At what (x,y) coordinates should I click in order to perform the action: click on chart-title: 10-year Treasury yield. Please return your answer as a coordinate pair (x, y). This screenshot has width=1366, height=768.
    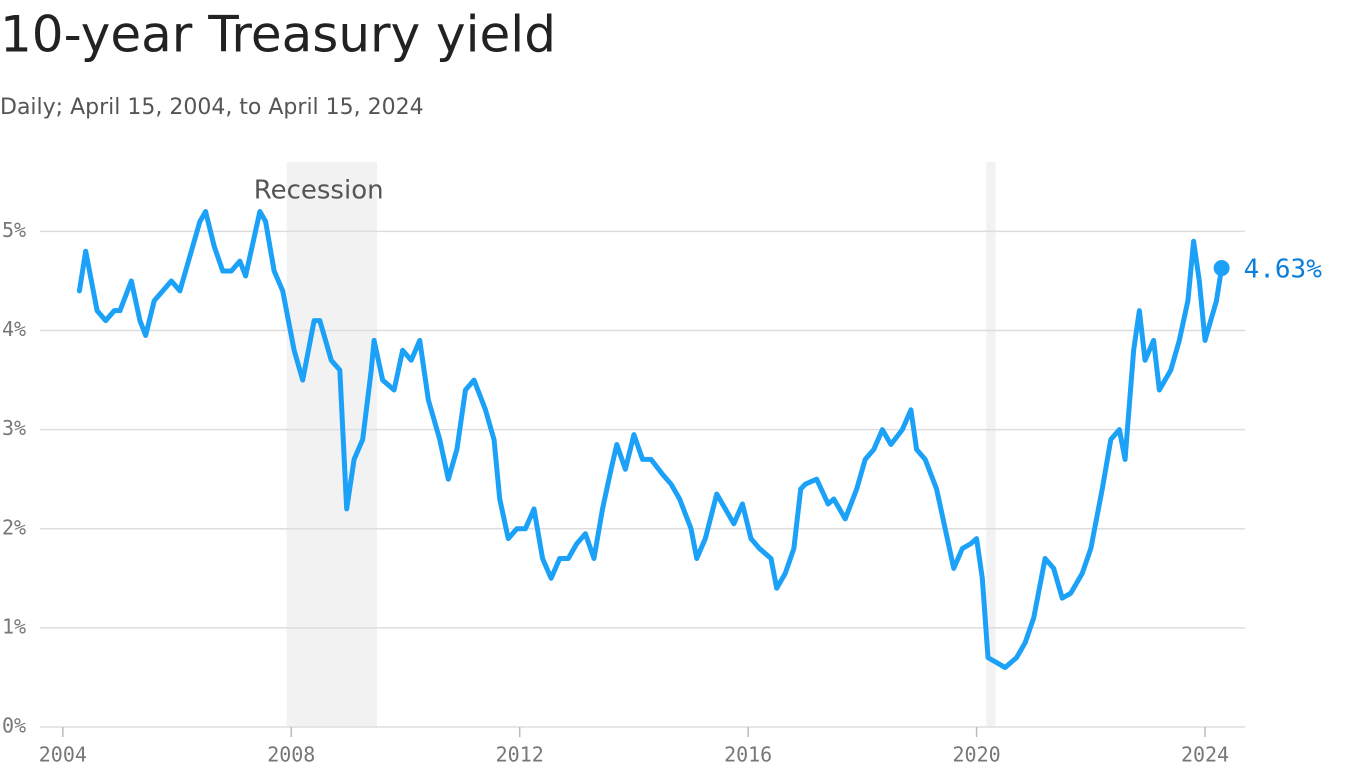
    Looking at the image, I should click on (278, 35).